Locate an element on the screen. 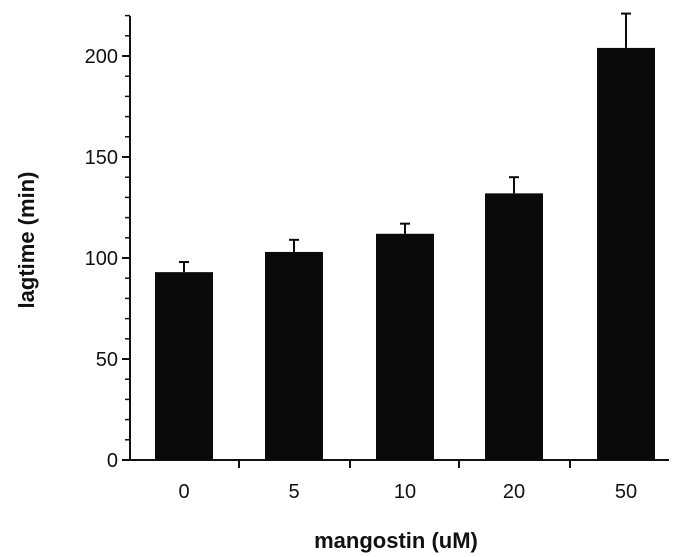 The height and width of the screenshot is (557, 679). y-axis: 0 50 100 150 200 is located at coordinates (108, 243).